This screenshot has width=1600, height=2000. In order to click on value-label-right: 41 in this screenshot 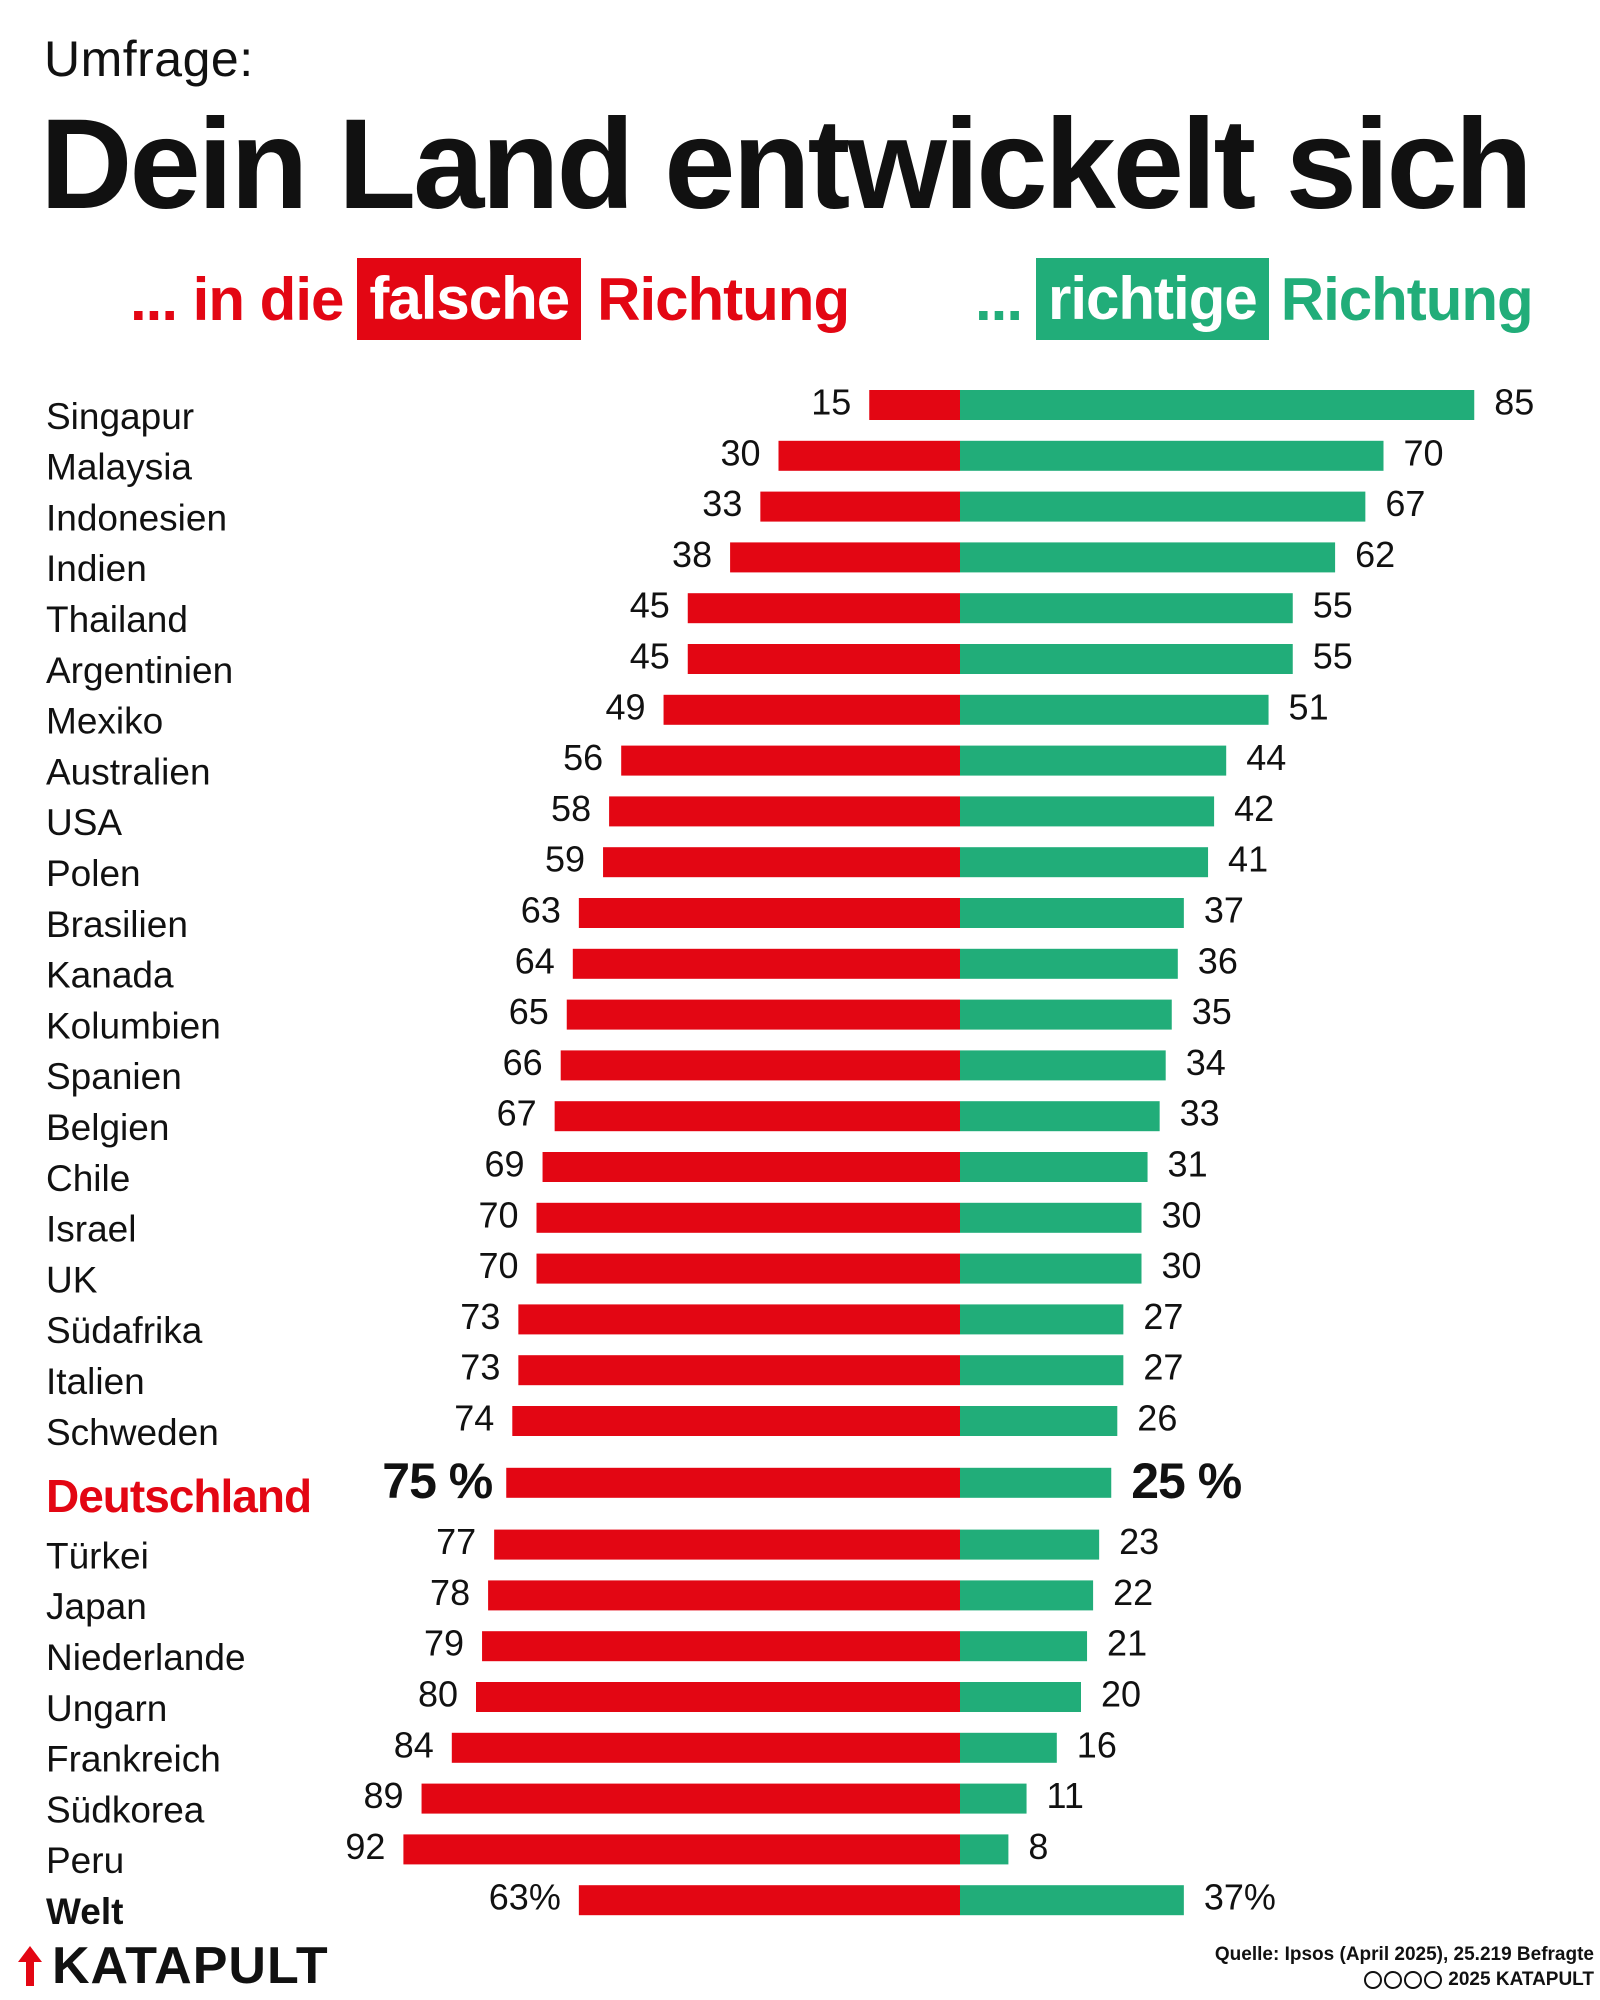, I will do `click(1248, 859)`.